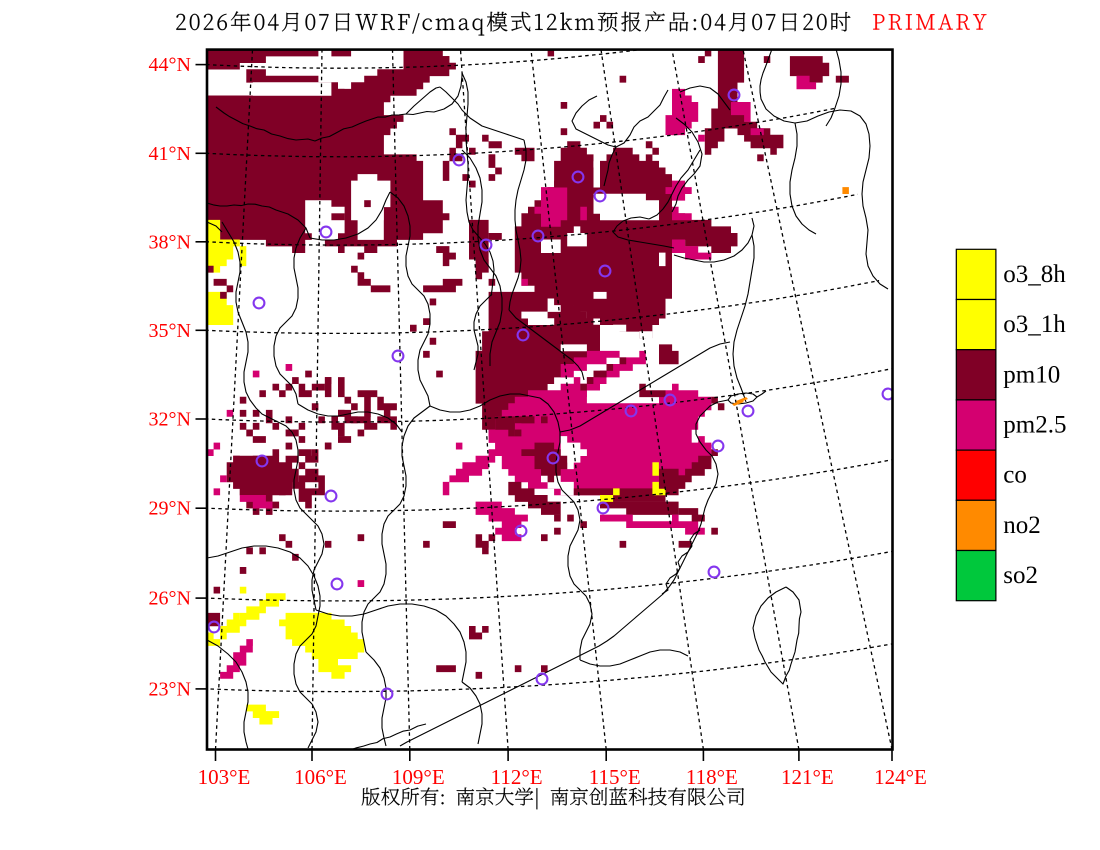  Describe the element at coordinates (170, 65) in the screenshot. I see `svg-text: 44°N` at that location.